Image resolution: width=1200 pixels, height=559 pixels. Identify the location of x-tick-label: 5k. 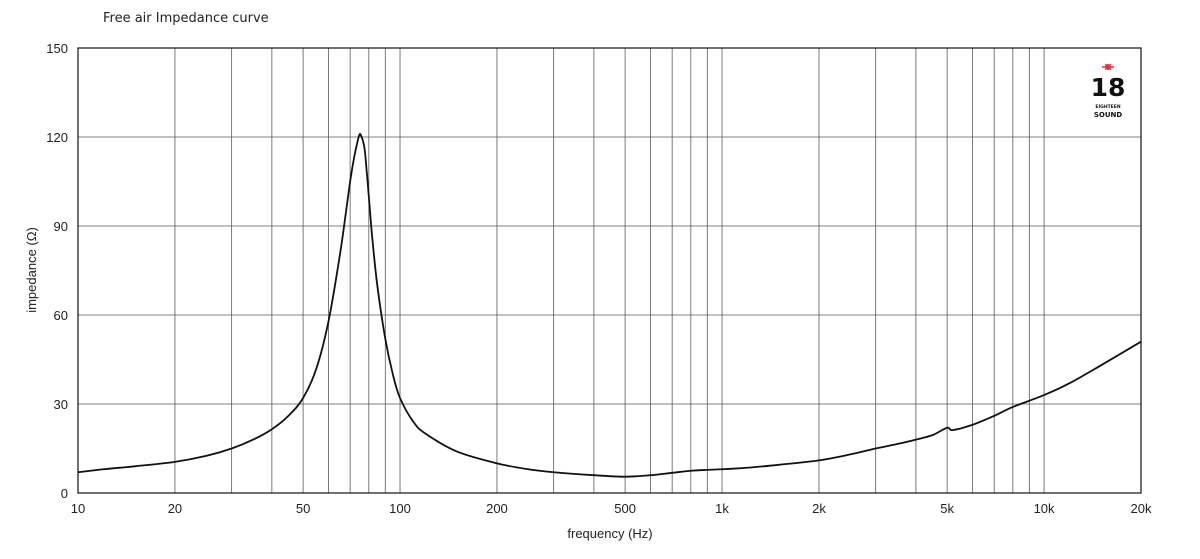
(947, 508).